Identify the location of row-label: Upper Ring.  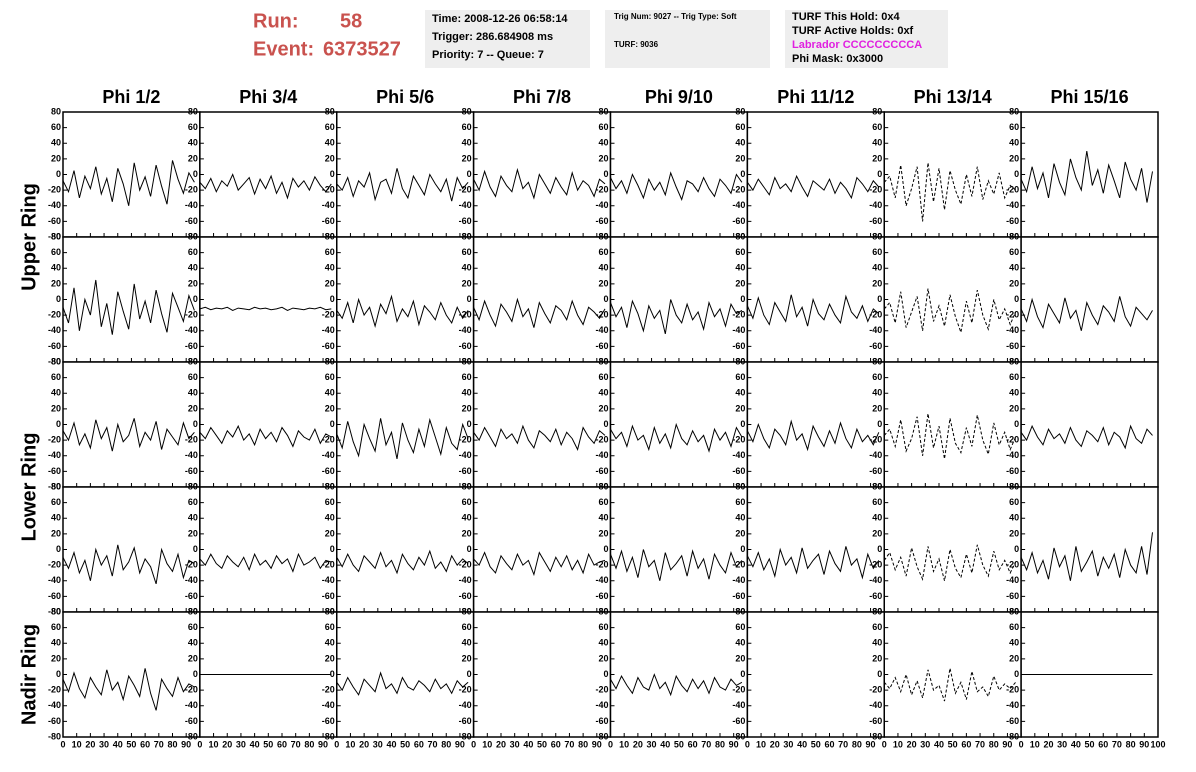
(29, 237).